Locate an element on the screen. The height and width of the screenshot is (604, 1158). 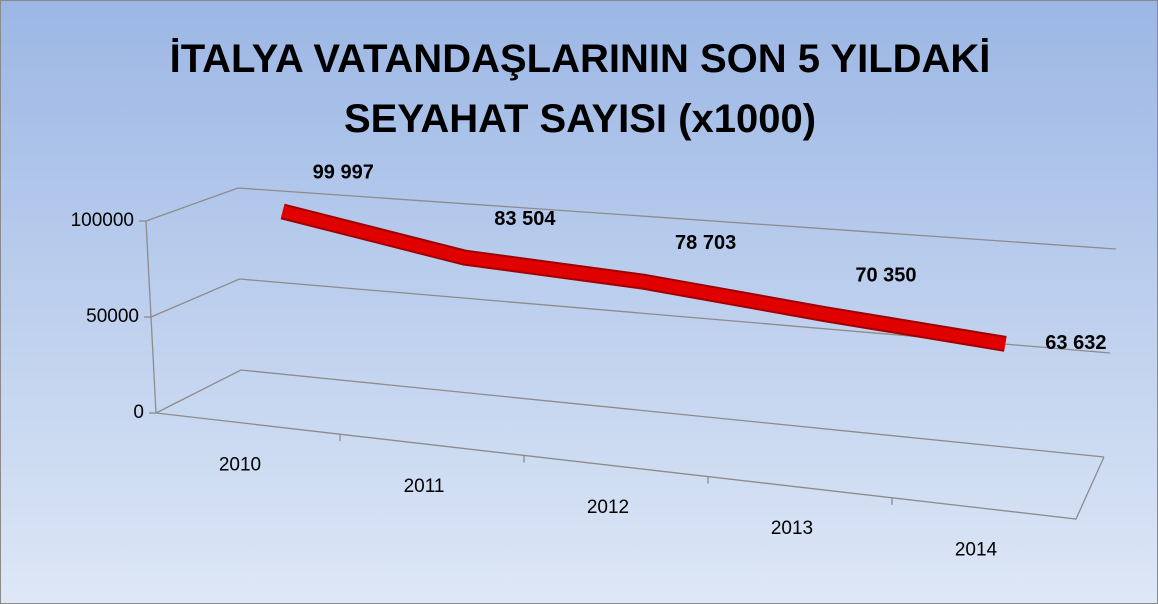
x-tick-label: 2012 is located at coordinates (608, 507).